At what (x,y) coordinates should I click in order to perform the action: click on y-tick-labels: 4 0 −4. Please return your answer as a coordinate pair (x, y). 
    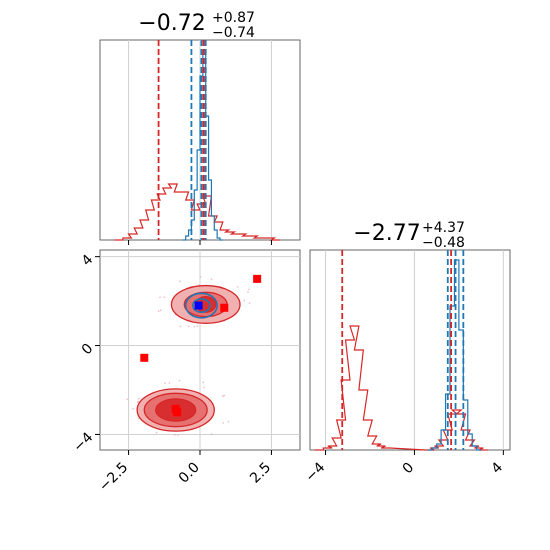
    Looking at the image, I should click on (83, 354).